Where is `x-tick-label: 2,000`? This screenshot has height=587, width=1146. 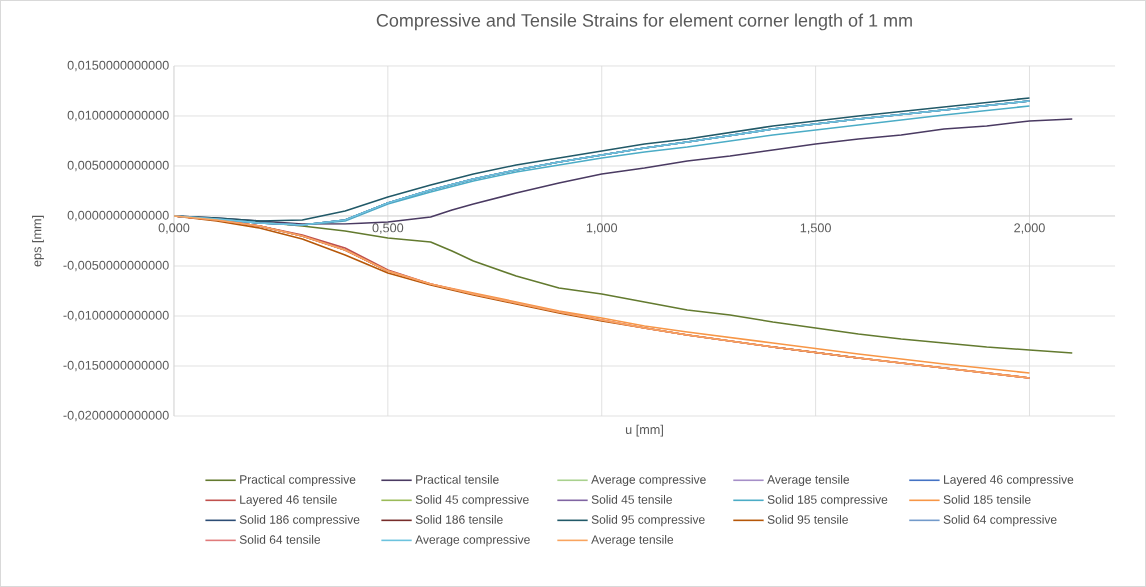
x-tick-label: 2,000 is located at coordinates (1029, 228).